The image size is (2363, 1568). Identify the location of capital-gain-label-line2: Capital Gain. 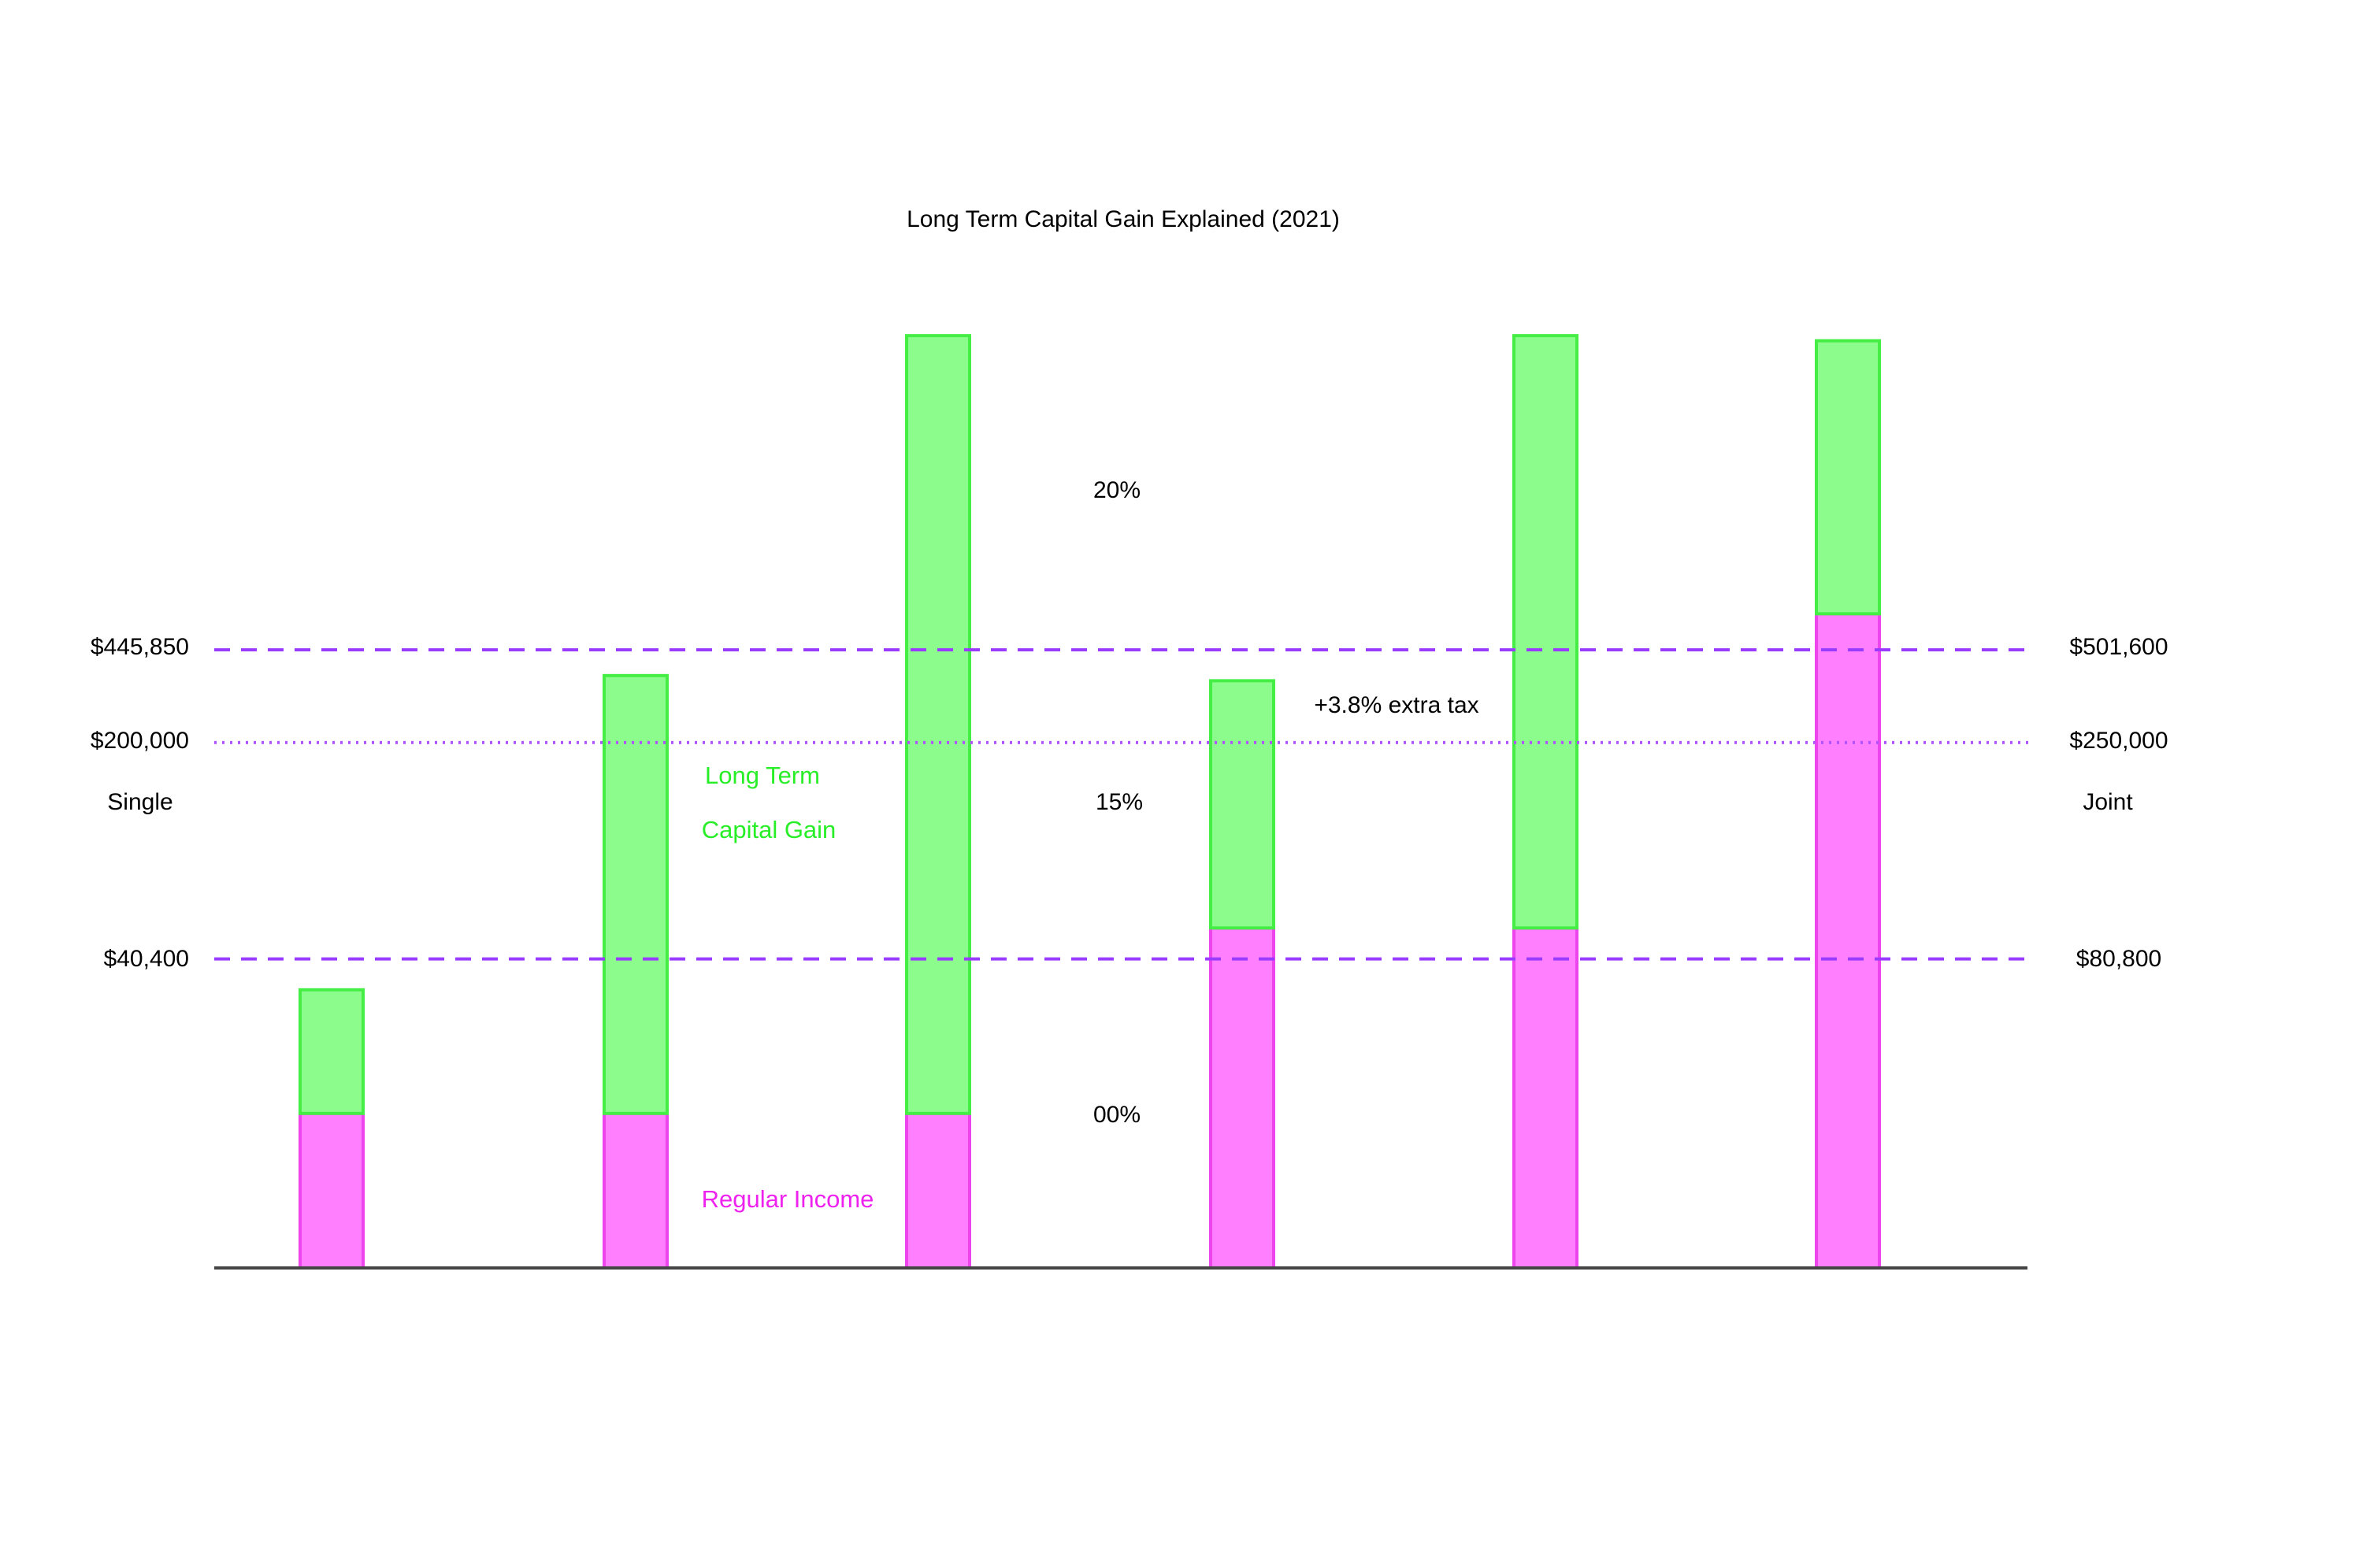
(769, 829).